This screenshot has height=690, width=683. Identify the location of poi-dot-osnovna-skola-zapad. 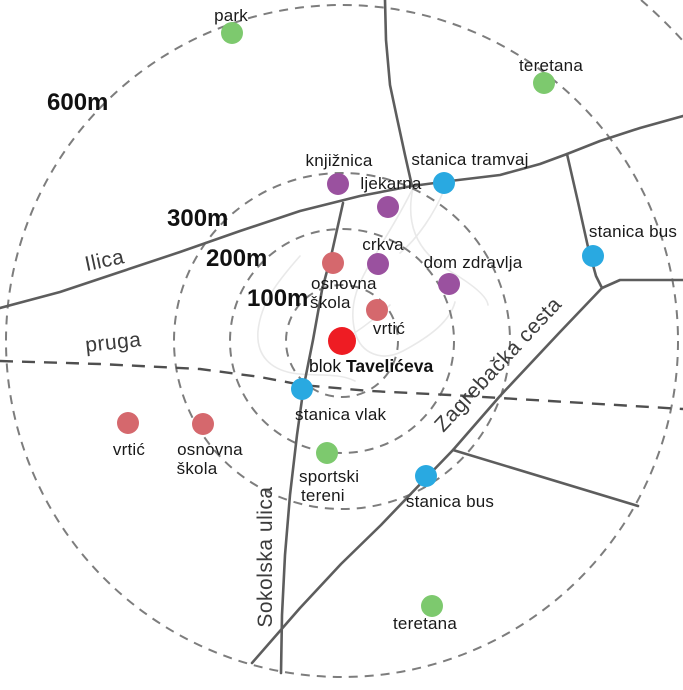
(203, 424).